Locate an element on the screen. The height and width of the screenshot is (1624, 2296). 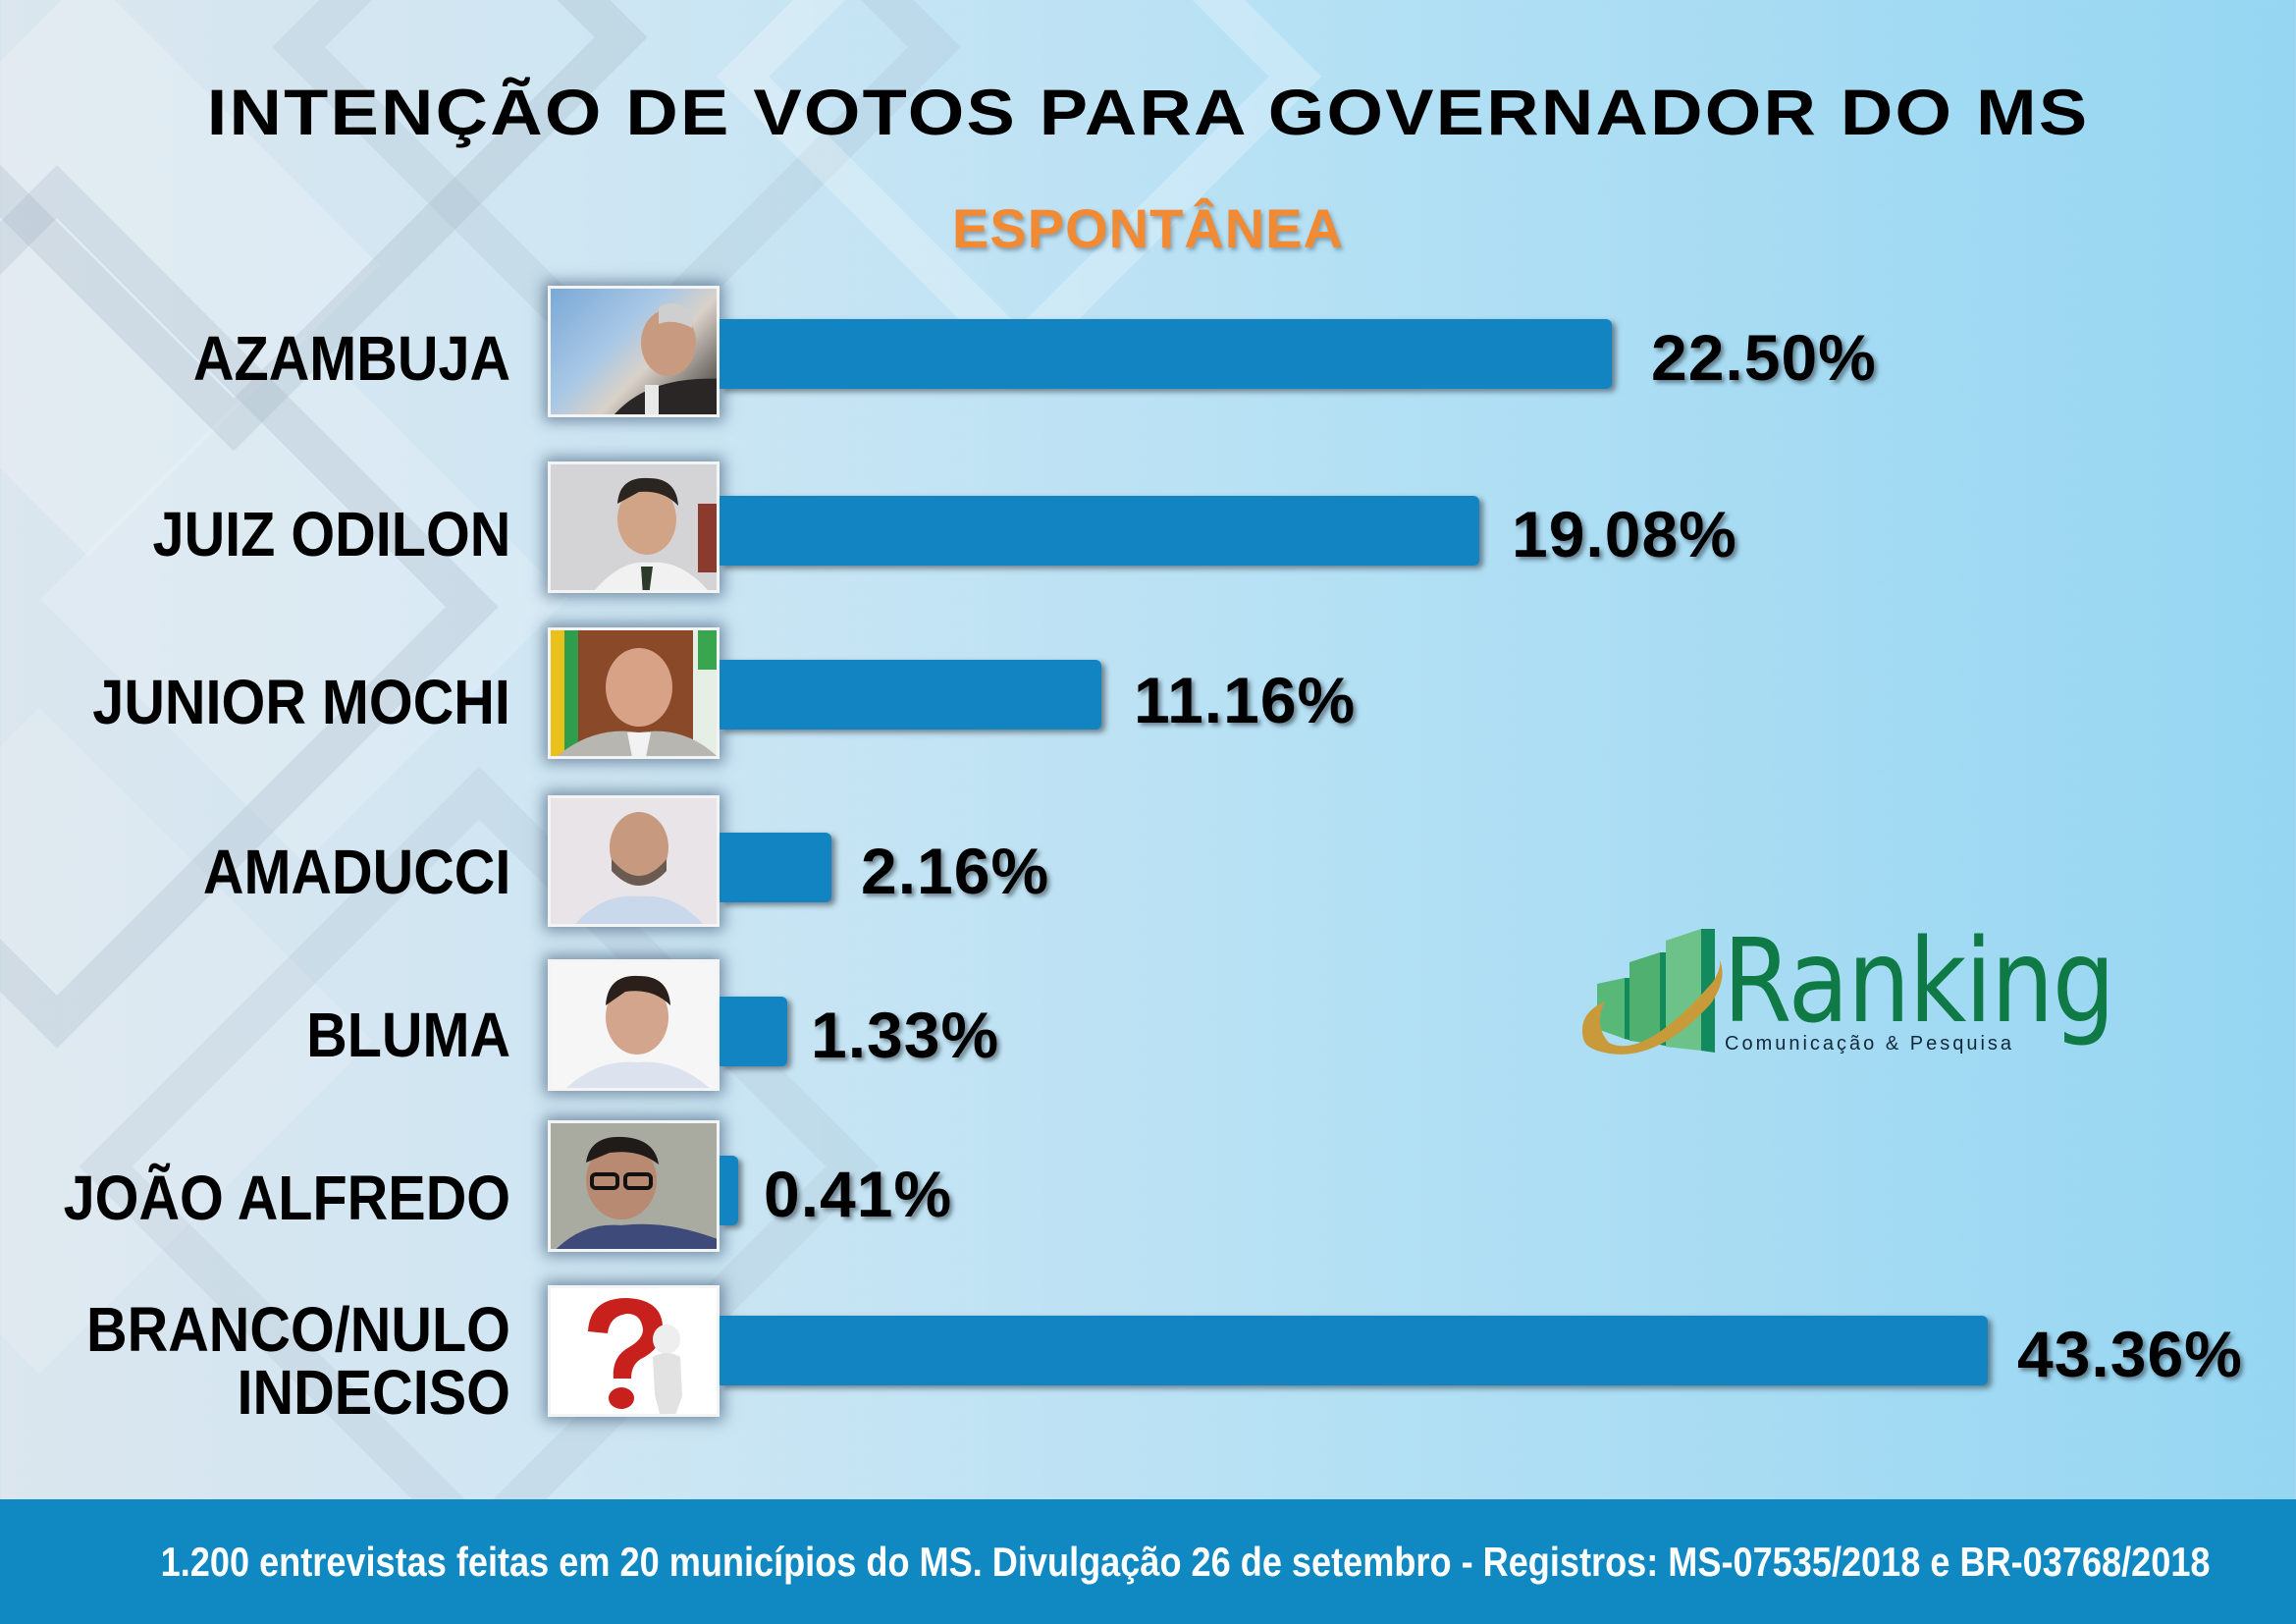
category-name-line1: BRANCO/NULO is located at coordinates (298, 1329).